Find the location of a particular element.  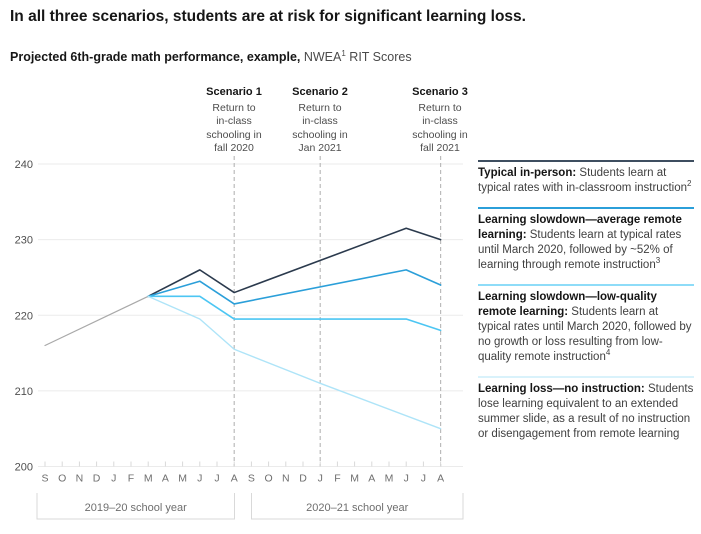

scenario-2-line: Return to is located at coordinates (320, 107).